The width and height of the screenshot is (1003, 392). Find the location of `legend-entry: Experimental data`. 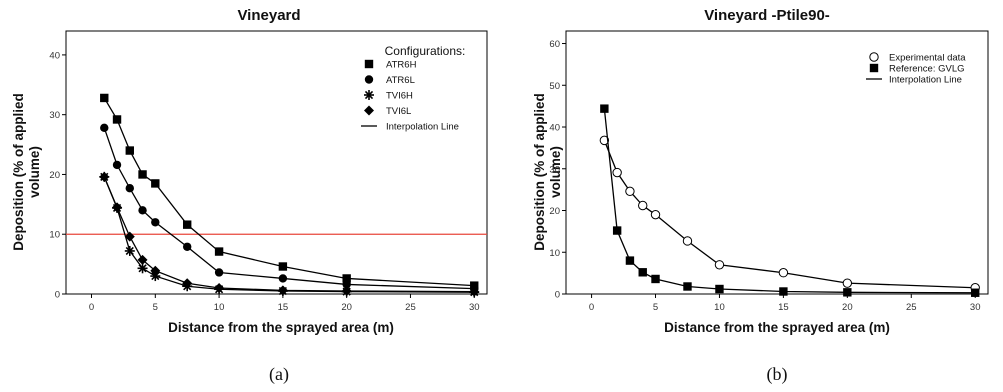

legend-entry: Experimental data is located at coordinates (917, 58).